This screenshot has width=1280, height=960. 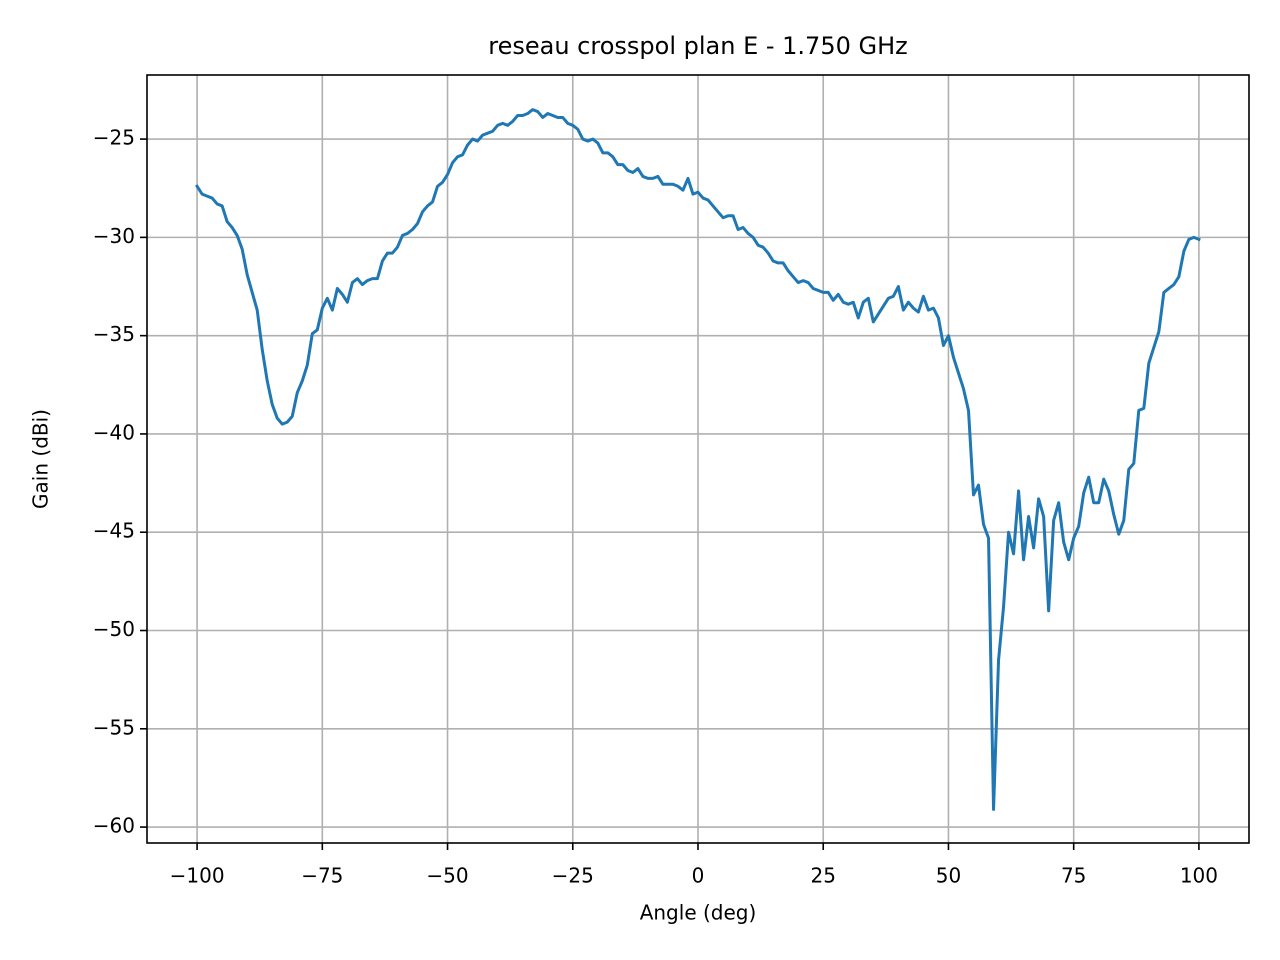 What do you see at coordinates (114, 531) in the screenshot?
I see `y-tick-label: −45` at bounding box center [114, 531].